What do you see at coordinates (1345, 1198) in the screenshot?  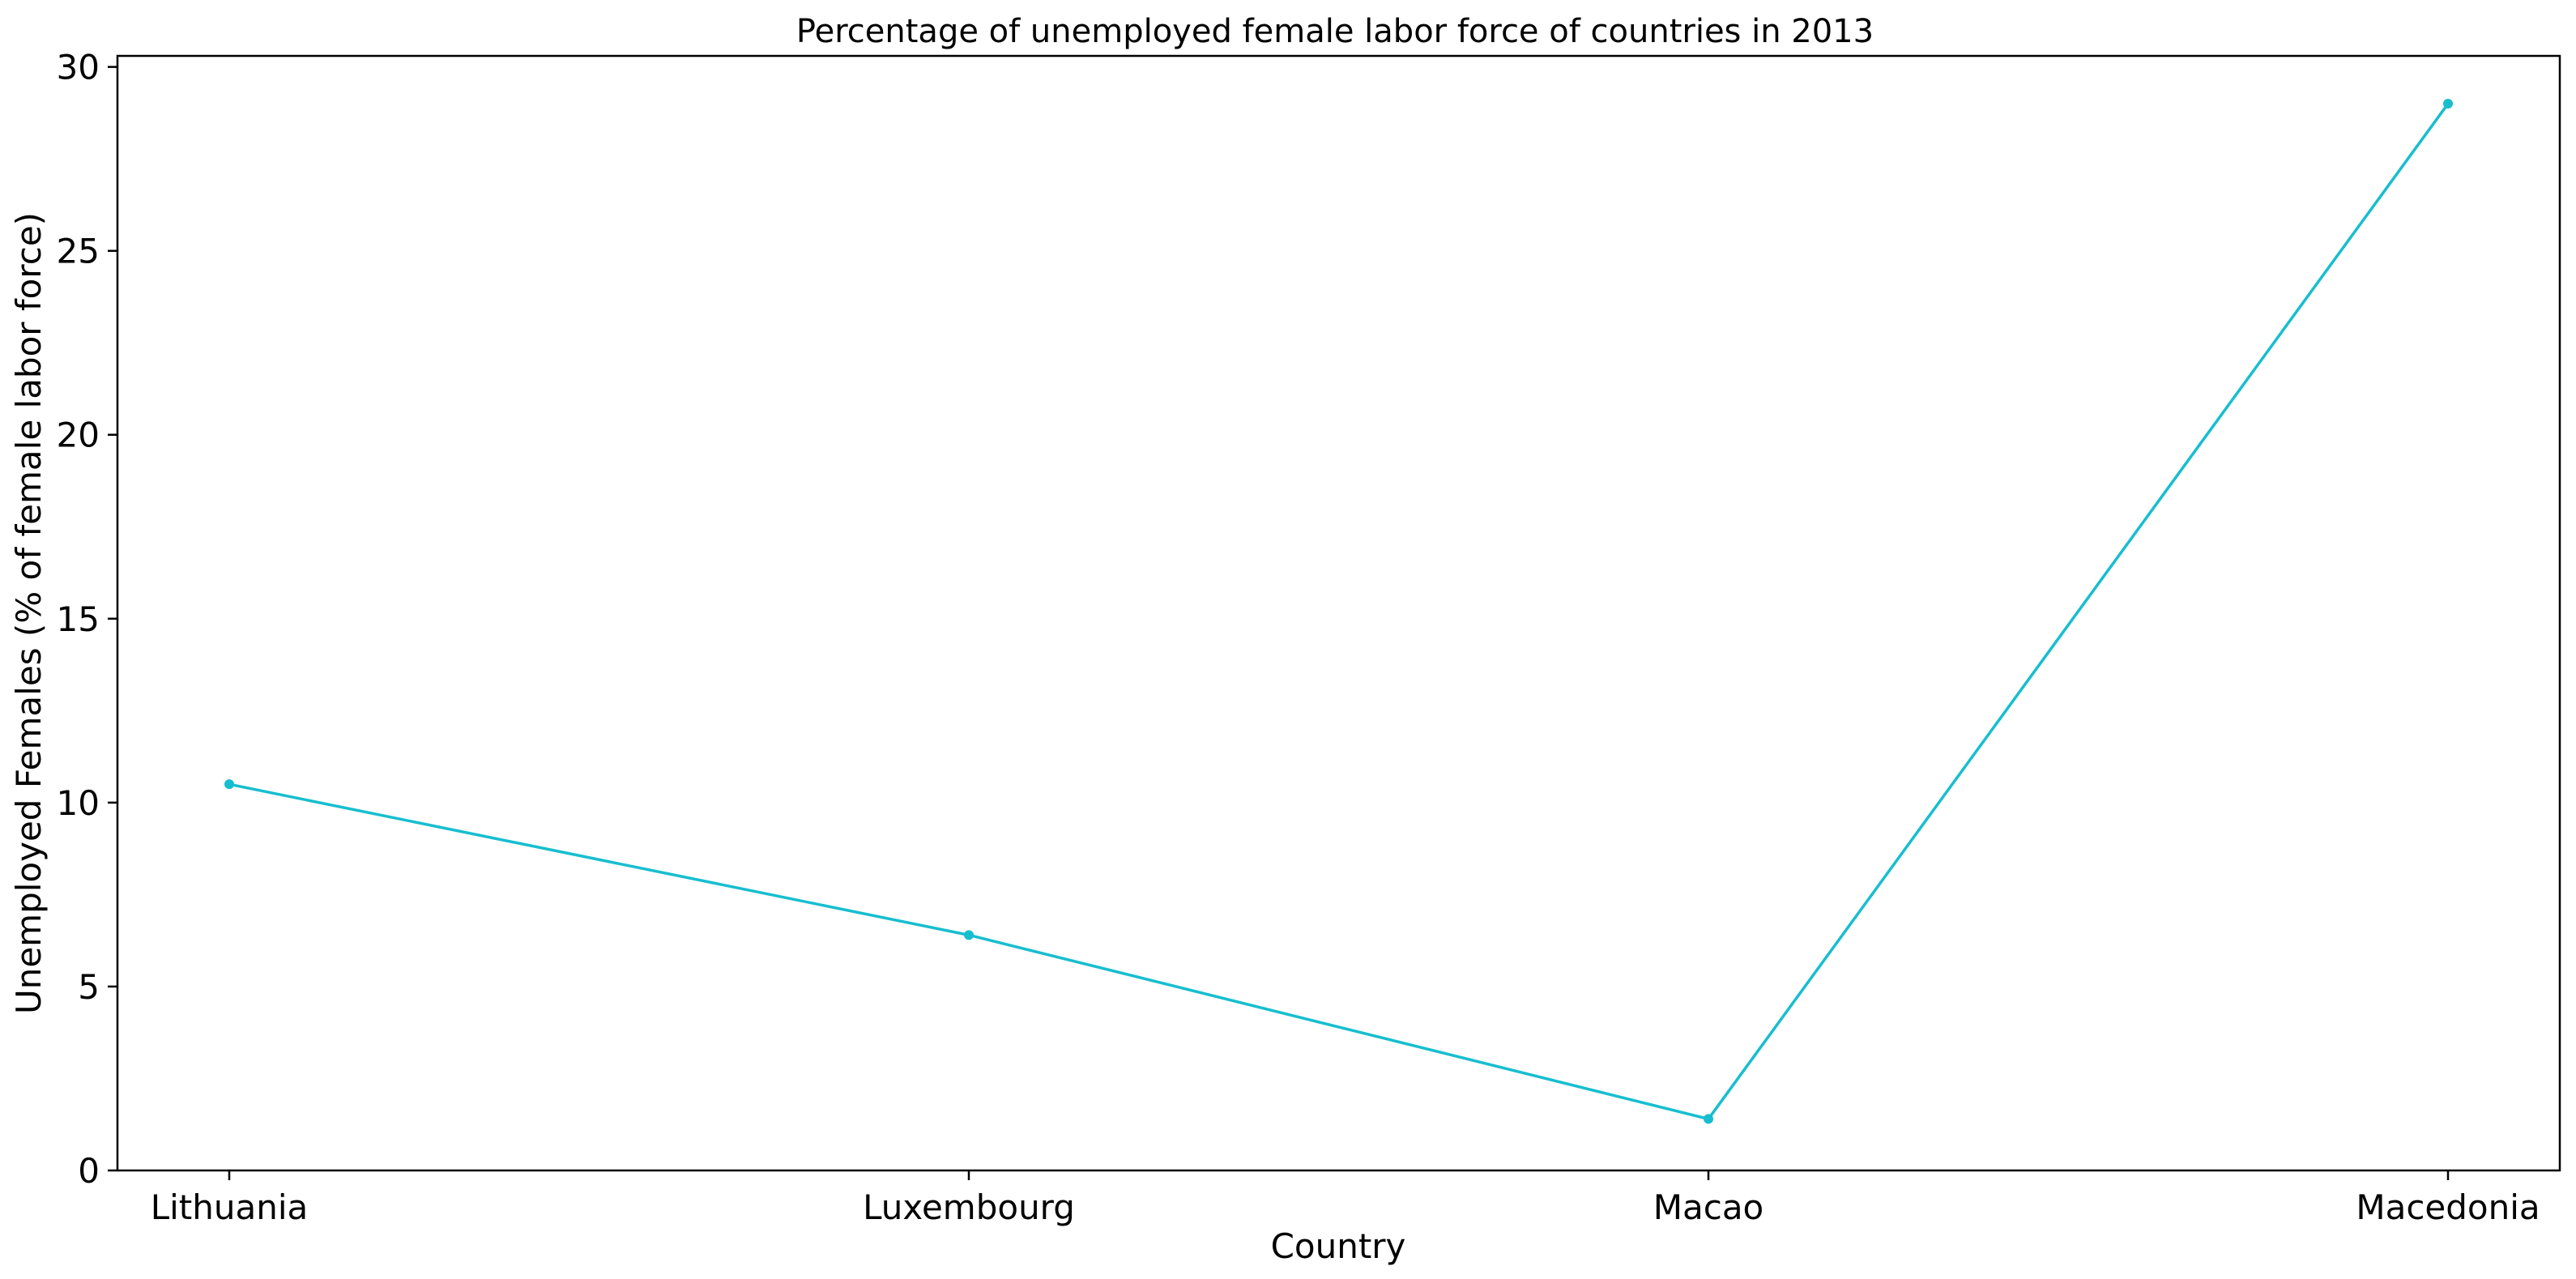 I see `x-axis-ticks: Lithuania Luxembourg Macao Macedonia` at bounding box center [1345, 1198].